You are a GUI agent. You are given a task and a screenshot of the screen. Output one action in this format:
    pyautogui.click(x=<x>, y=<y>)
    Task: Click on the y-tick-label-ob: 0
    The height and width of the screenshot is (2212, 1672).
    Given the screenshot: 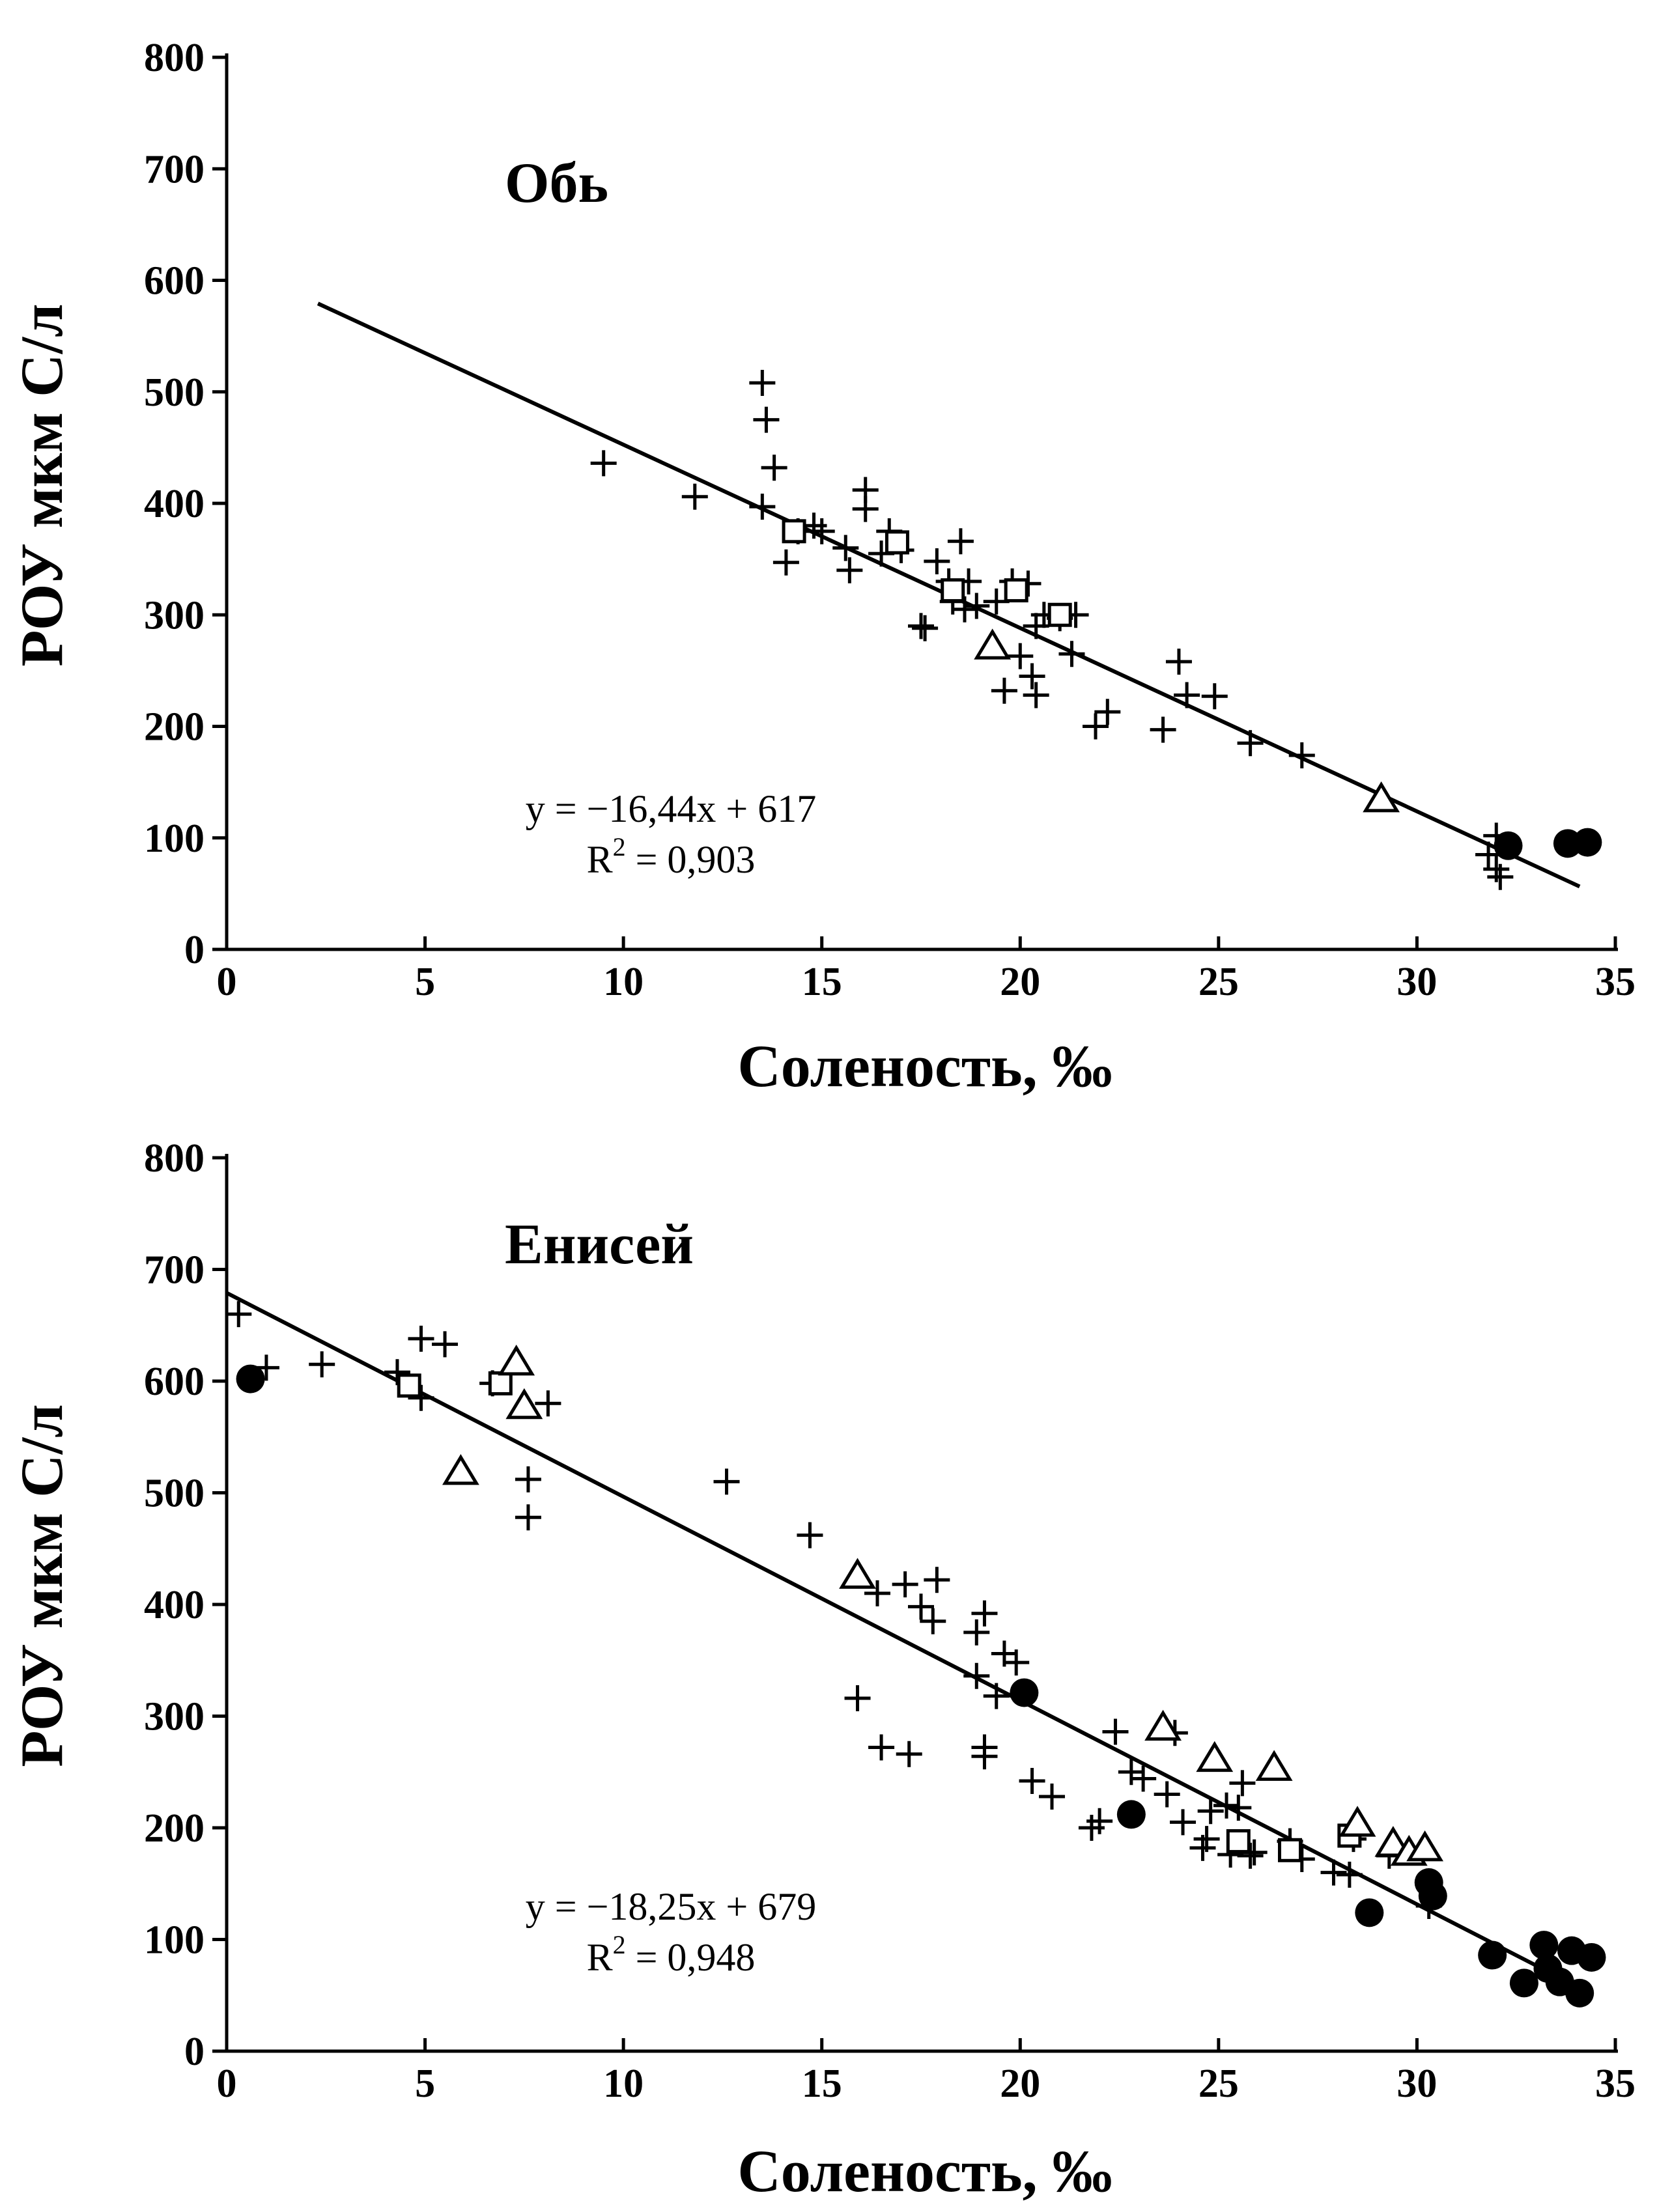 What is the action you would take?
    pyautogui.click(x=194, y=950)
    